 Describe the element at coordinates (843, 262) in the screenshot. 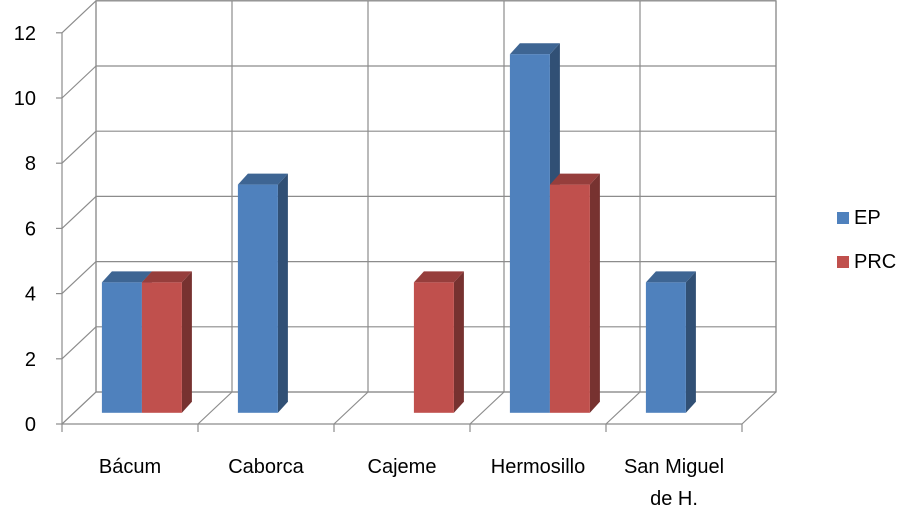

I see `legend-swatch-prc` at that location.